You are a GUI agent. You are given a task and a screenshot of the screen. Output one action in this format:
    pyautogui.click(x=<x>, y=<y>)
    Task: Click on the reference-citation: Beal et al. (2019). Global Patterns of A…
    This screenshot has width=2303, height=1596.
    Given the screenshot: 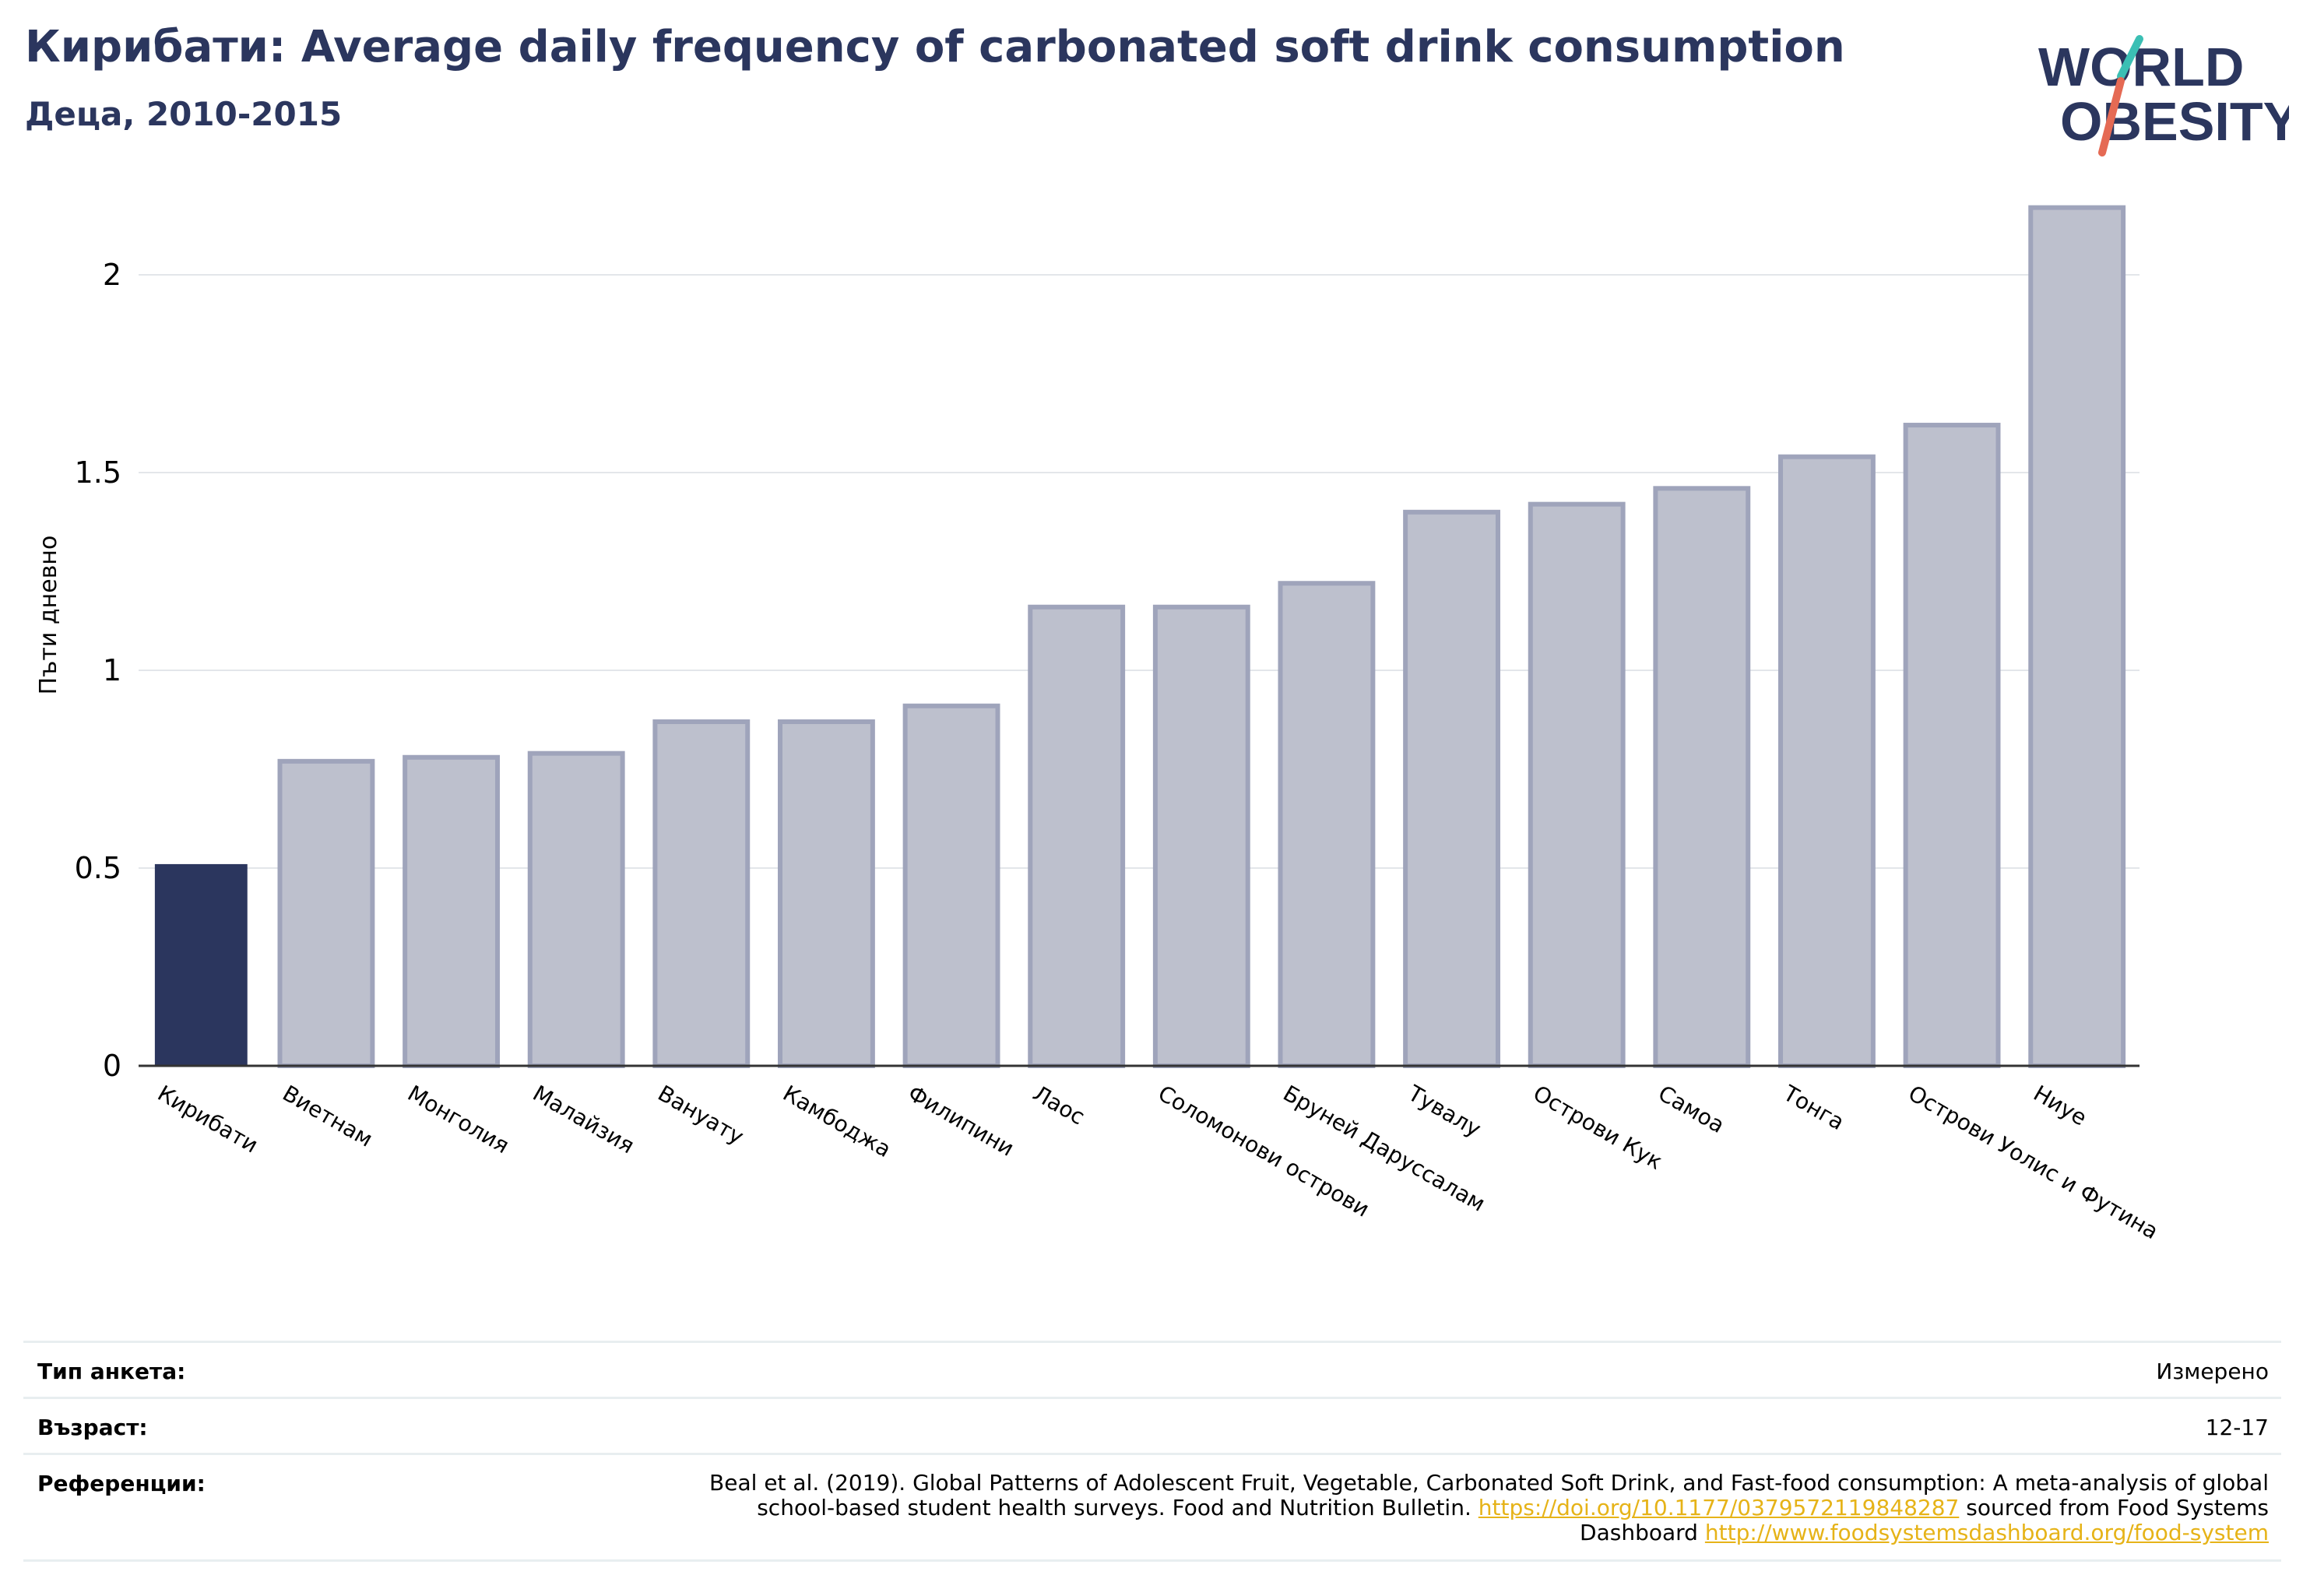 What is the action you would take?
    pyautogui.click(x=1489, y=1495)
    